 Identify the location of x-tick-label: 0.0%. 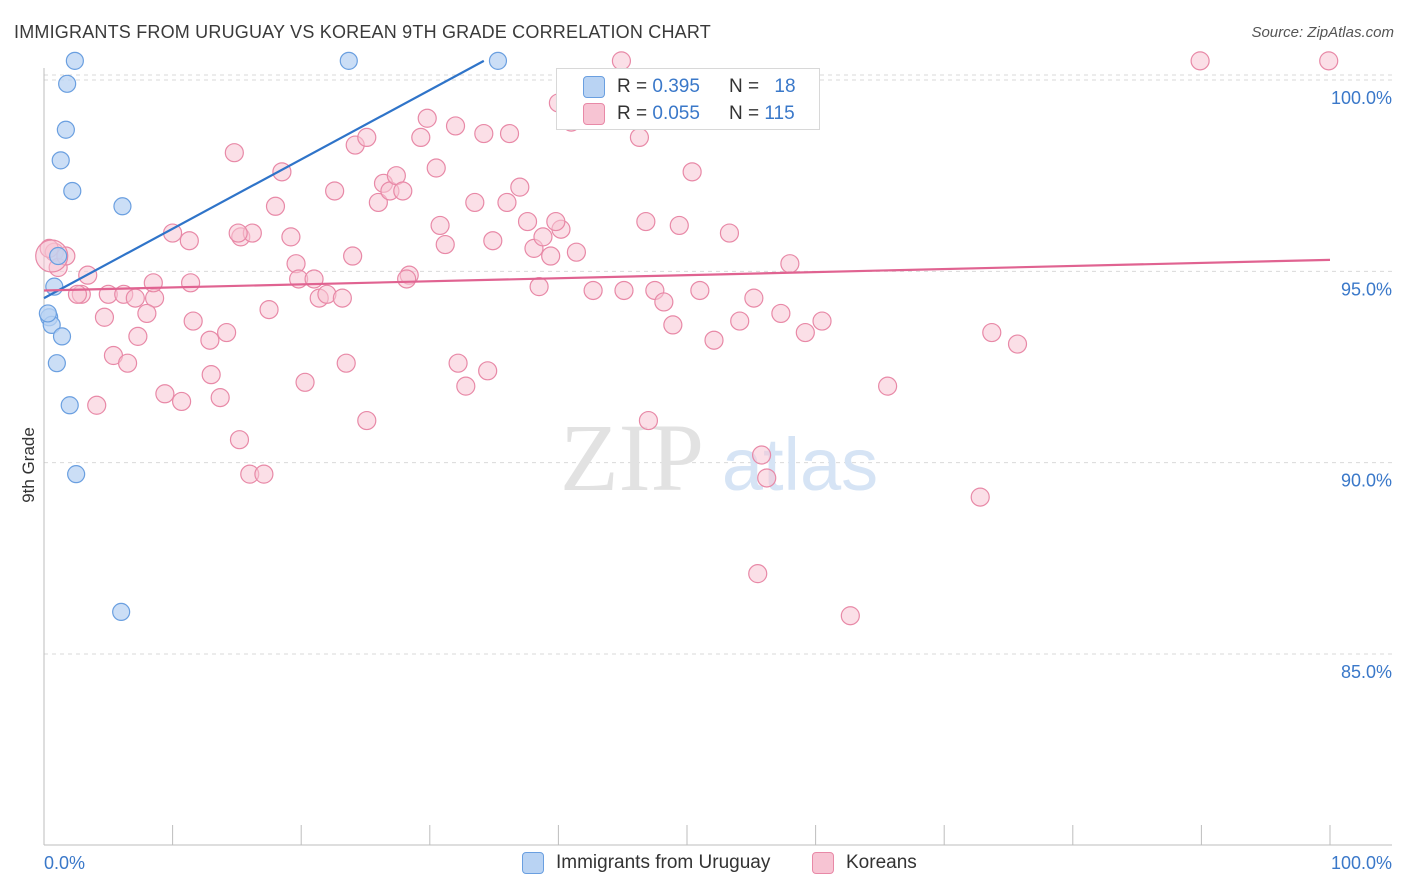
(64, 863).